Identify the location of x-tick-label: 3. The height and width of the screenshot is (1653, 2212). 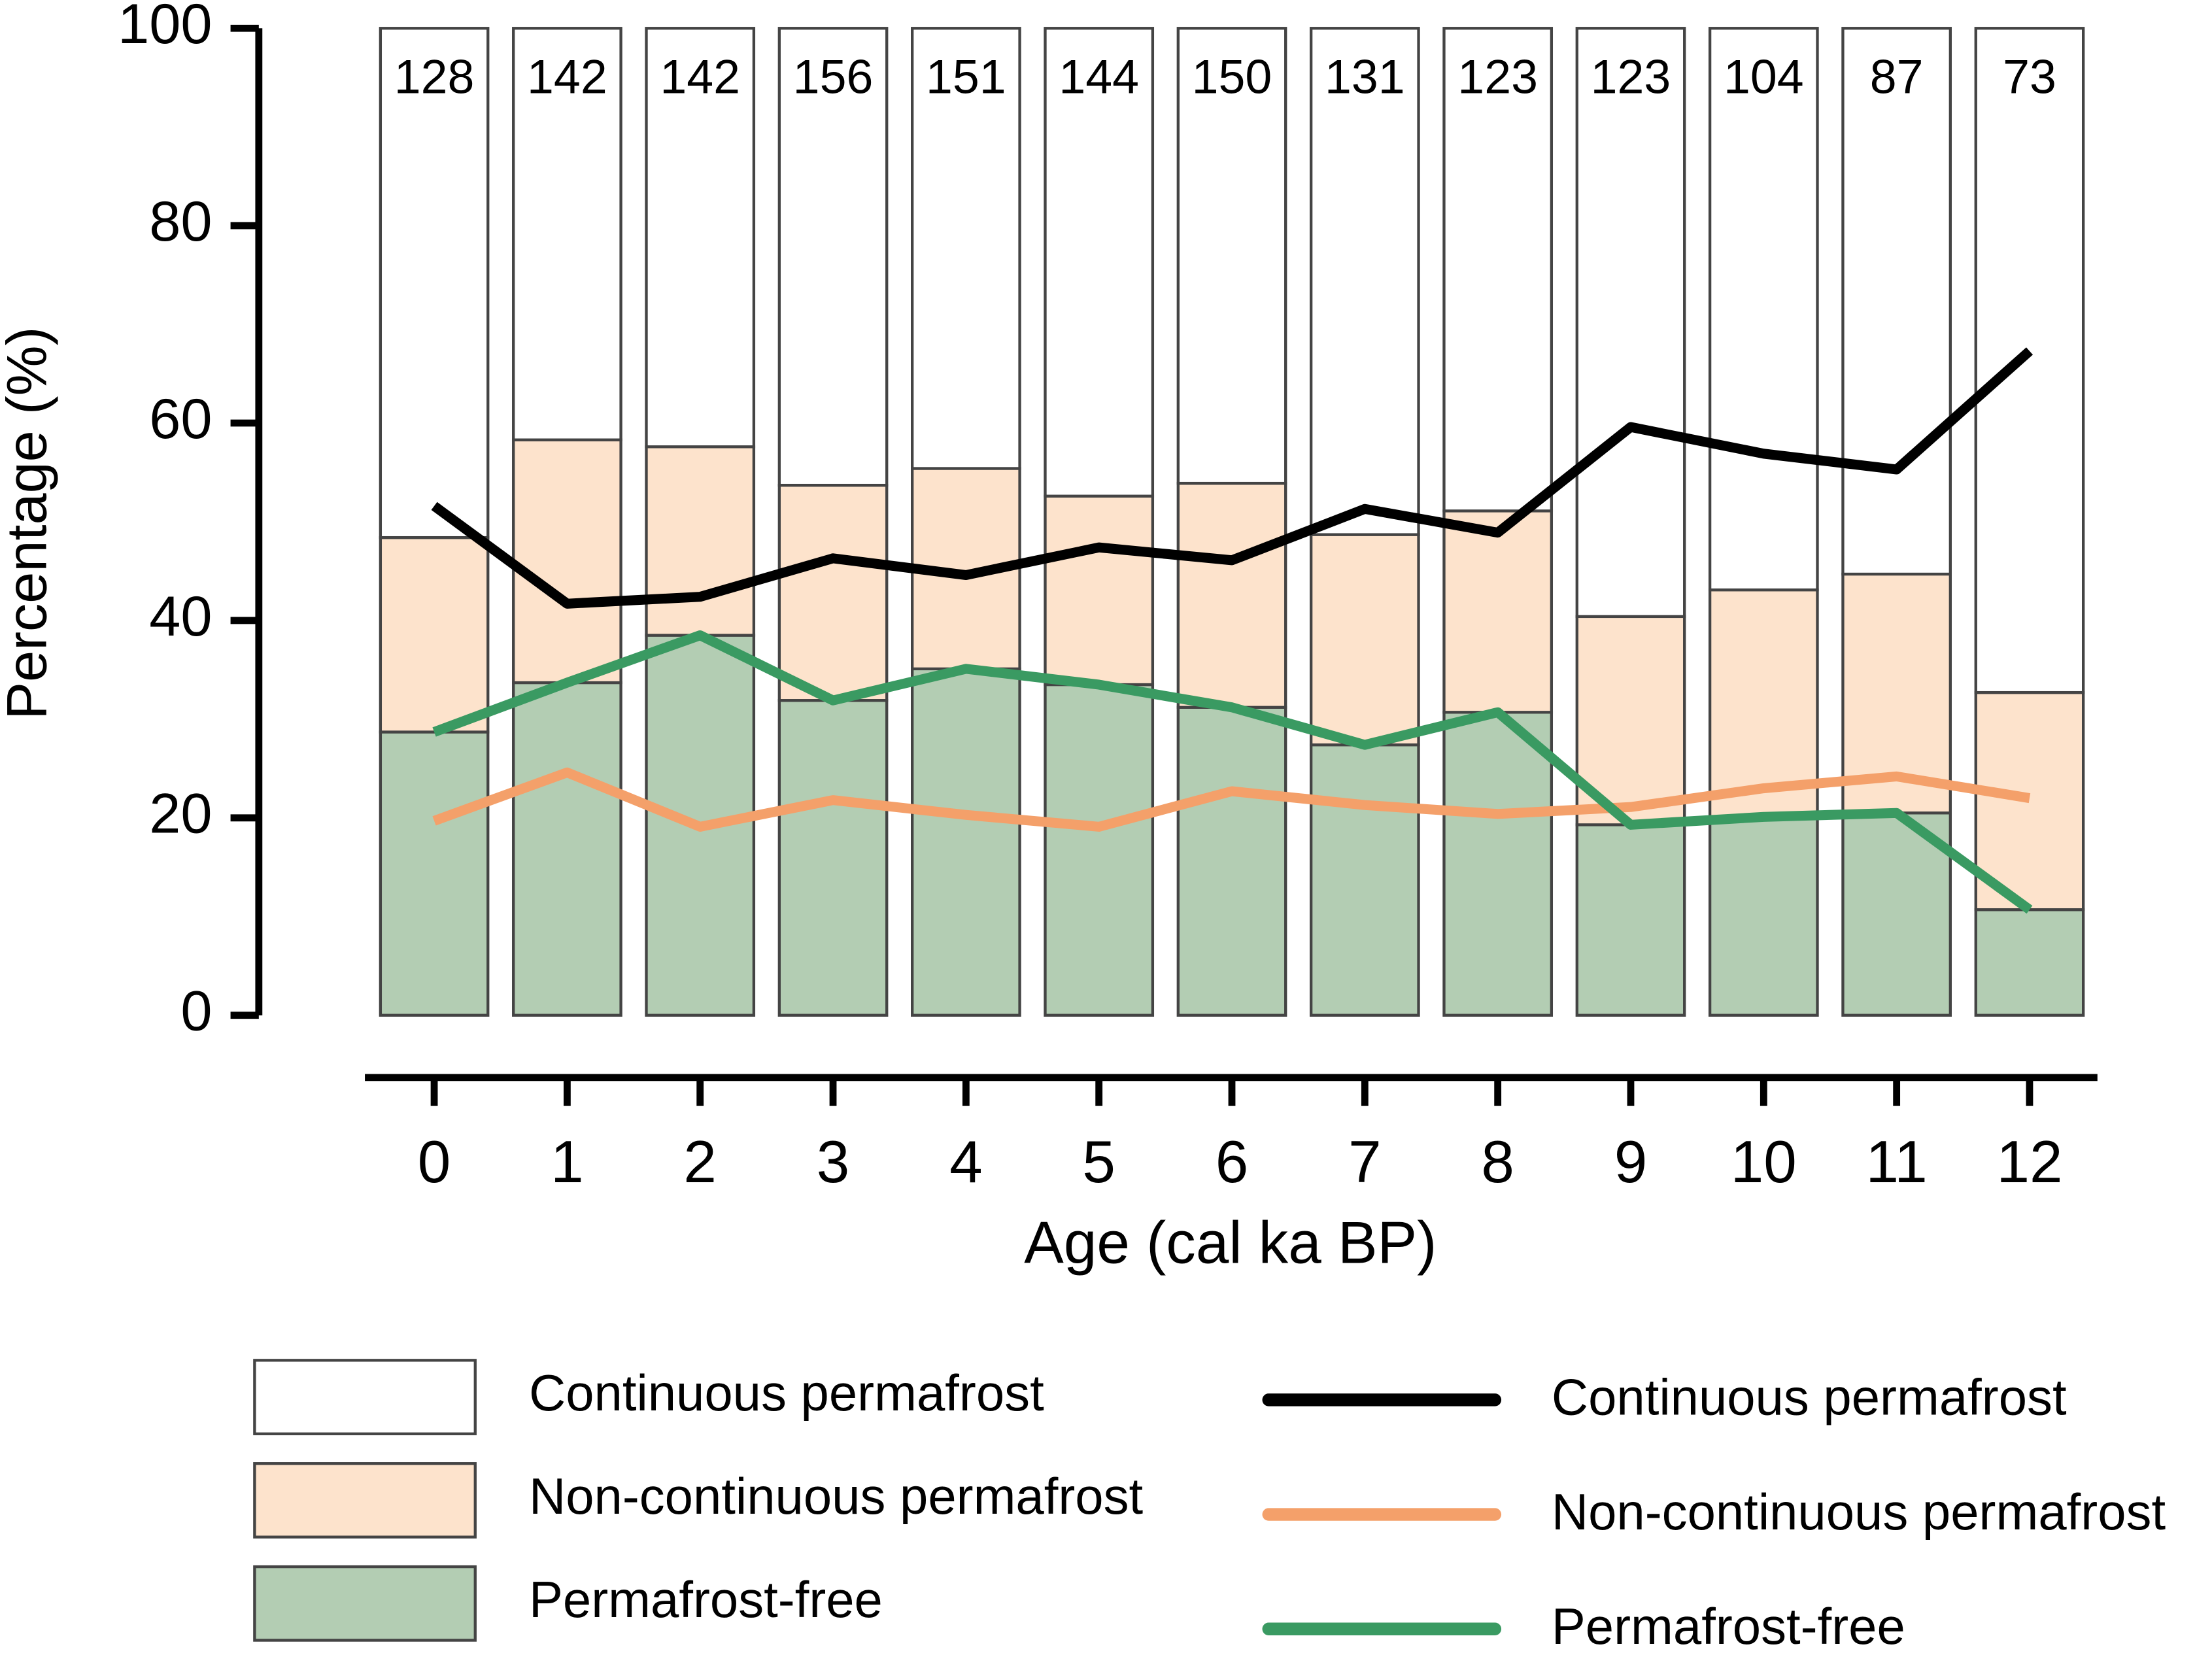
(833, 1162).